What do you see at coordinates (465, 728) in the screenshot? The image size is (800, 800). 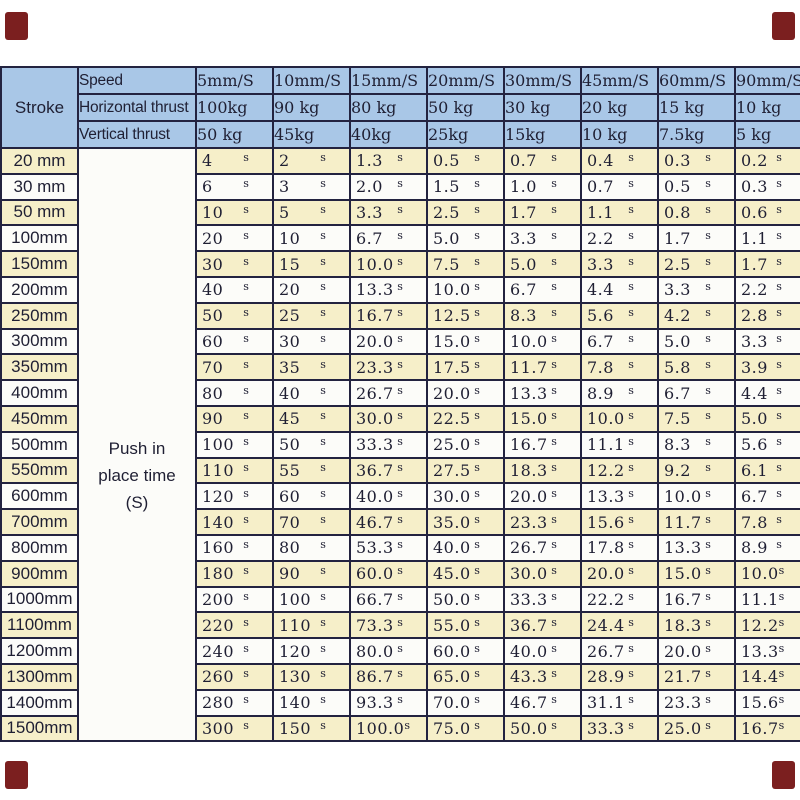 I see `time-value-cell: 75.0 s` at bounding box center [465, 728].